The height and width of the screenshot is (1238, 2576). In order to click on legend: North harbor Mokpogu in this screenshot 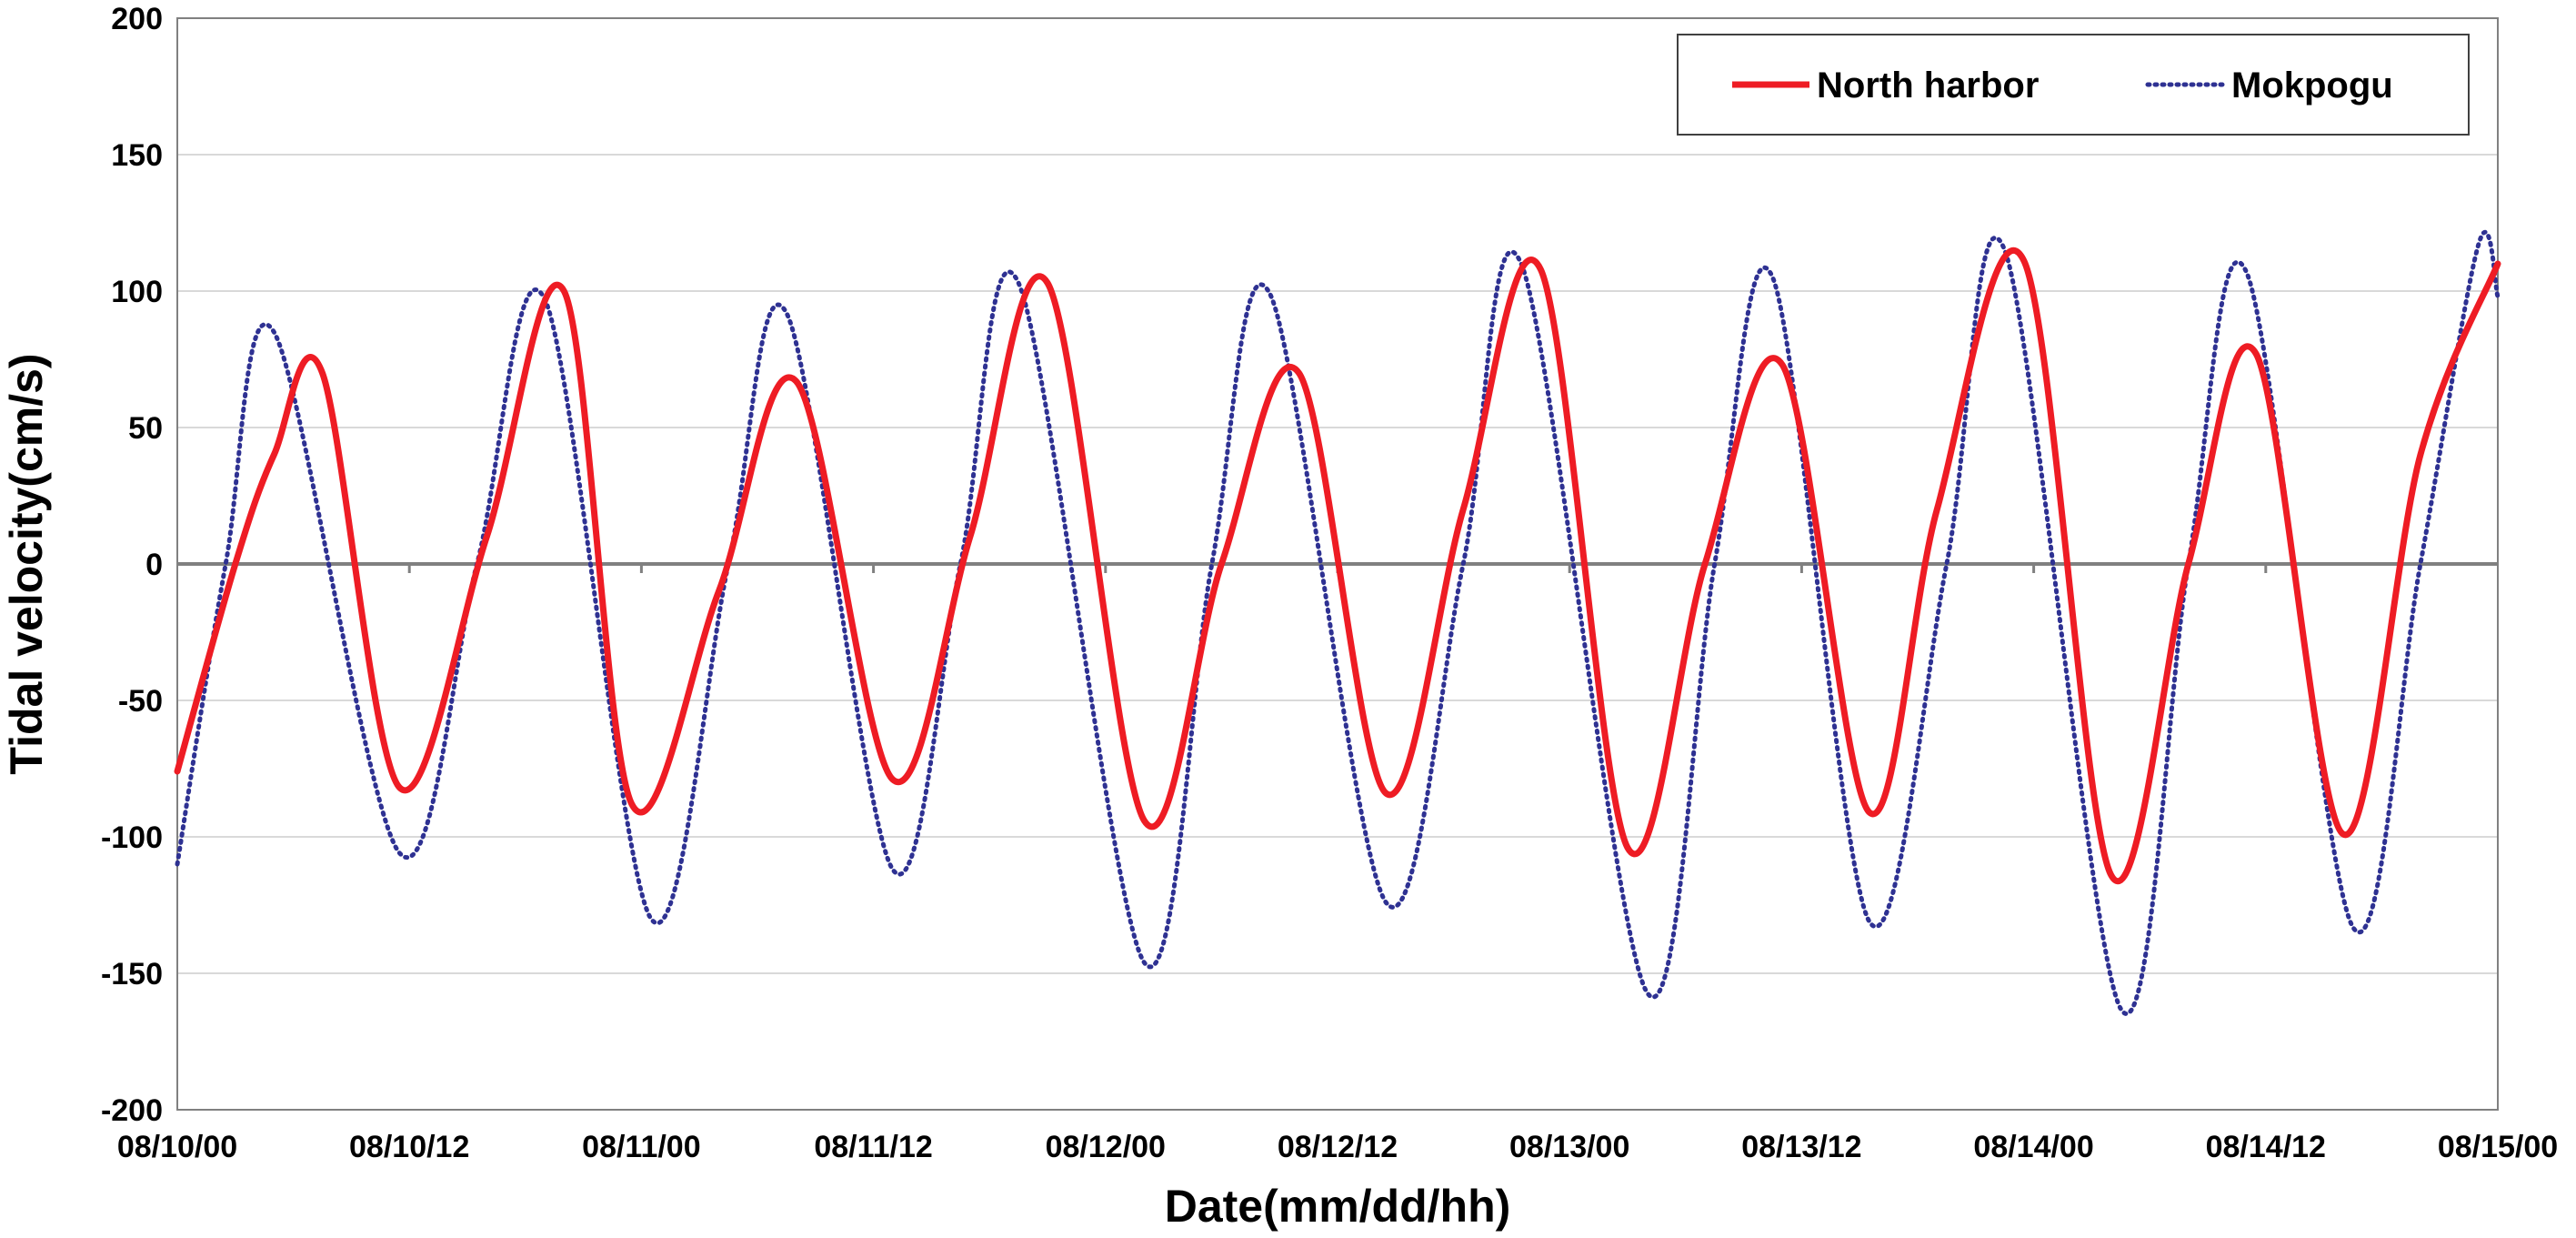, I will do `click(2073, 85)`.